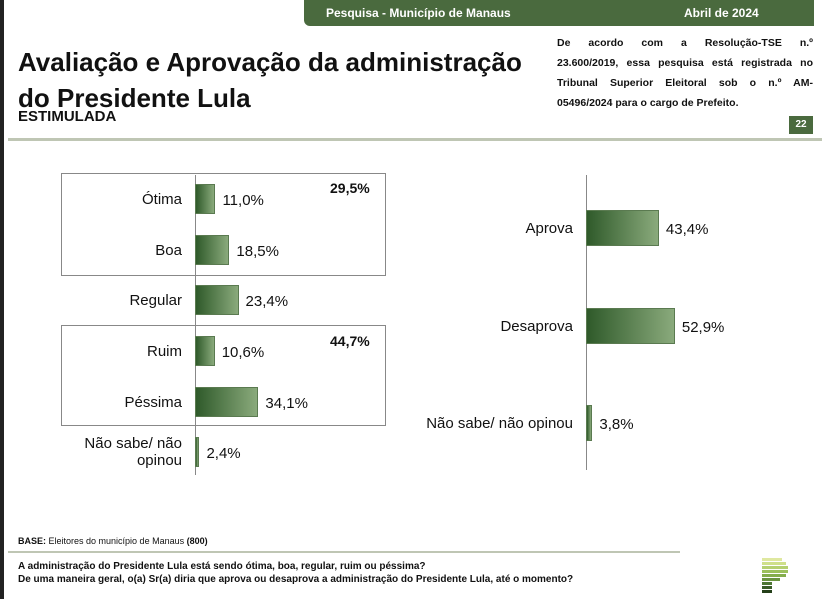 The height and width of the screenshot is (599, 822). What do you see at coordinates (153, 402) in the screenshot?
I see `bar-label: Péssima` at bounding box center [153, 402].